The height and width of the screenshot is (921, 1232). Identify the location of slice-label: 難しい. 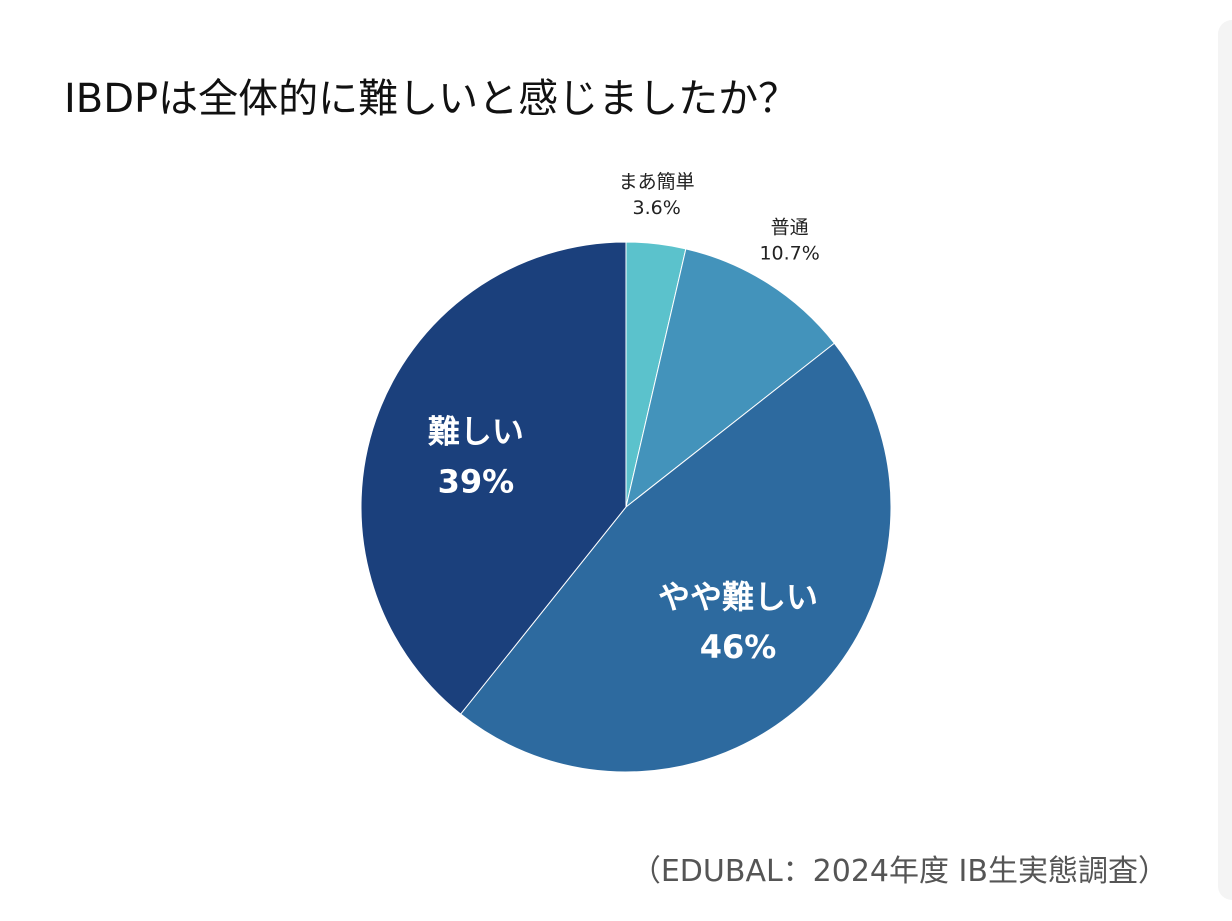
(476, 431).